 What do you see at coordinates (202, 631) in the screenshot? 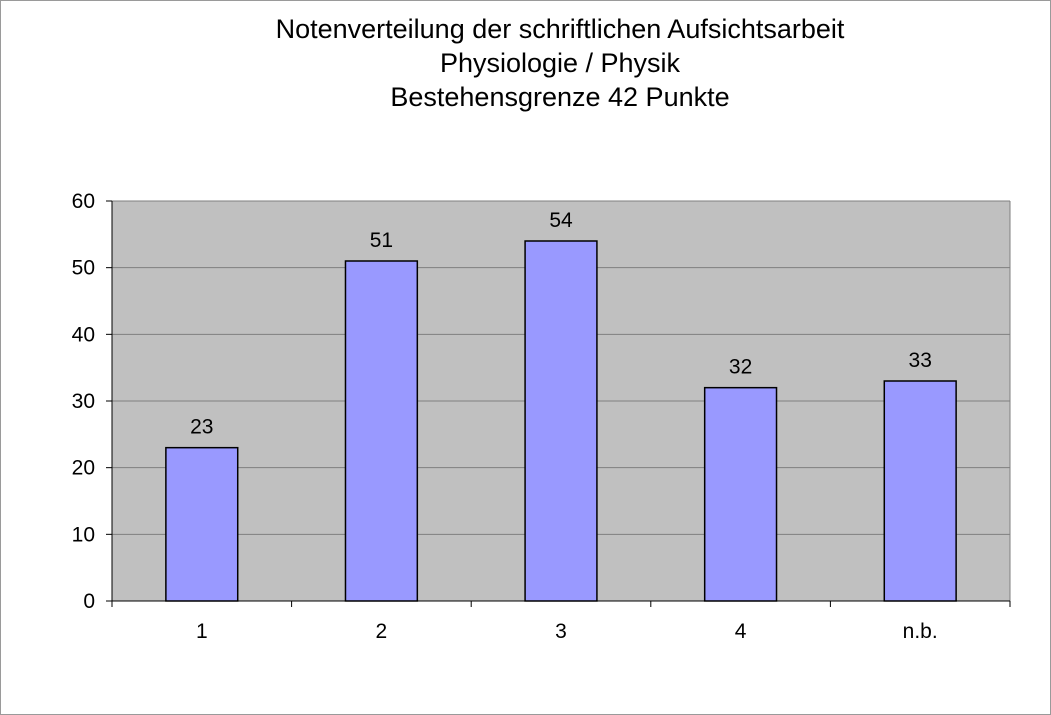
I see `x-tick-label: 1` at bounding box center [202, 631].